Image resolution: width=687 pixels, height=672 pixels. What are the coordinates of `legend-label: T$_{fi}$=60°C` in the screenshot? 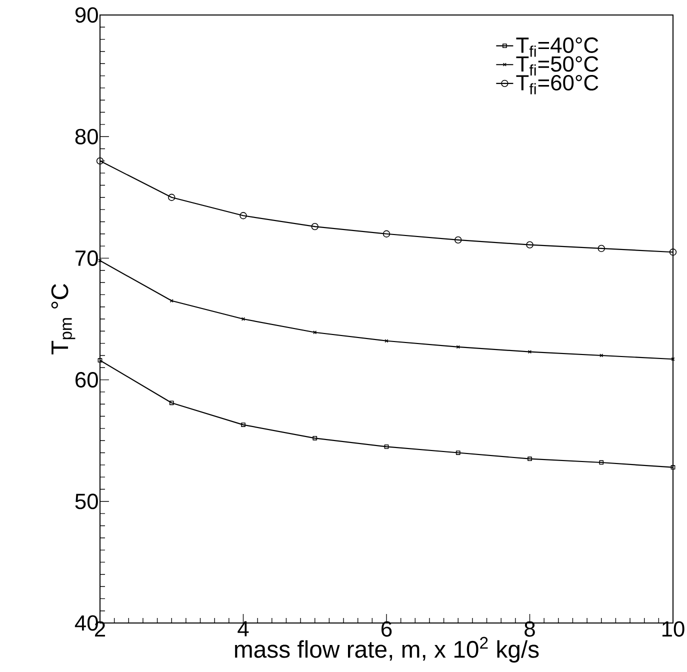 It's located at (557, 84).